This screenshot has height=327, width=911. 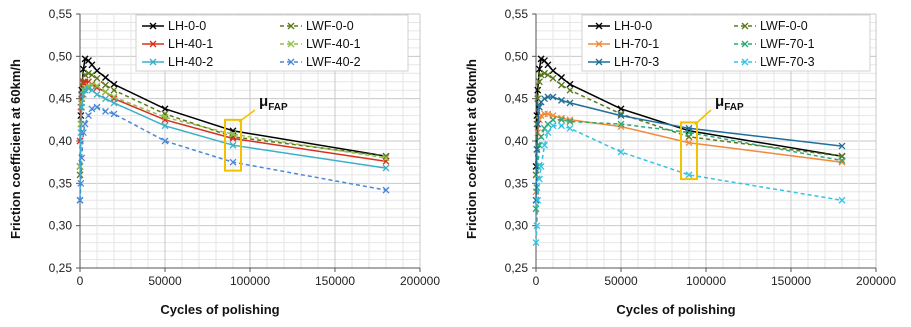 What do you see at coordinates (706, 281) in the screenshot?
I see `x-tick-label: 100000` at bounding box center [706, 281].